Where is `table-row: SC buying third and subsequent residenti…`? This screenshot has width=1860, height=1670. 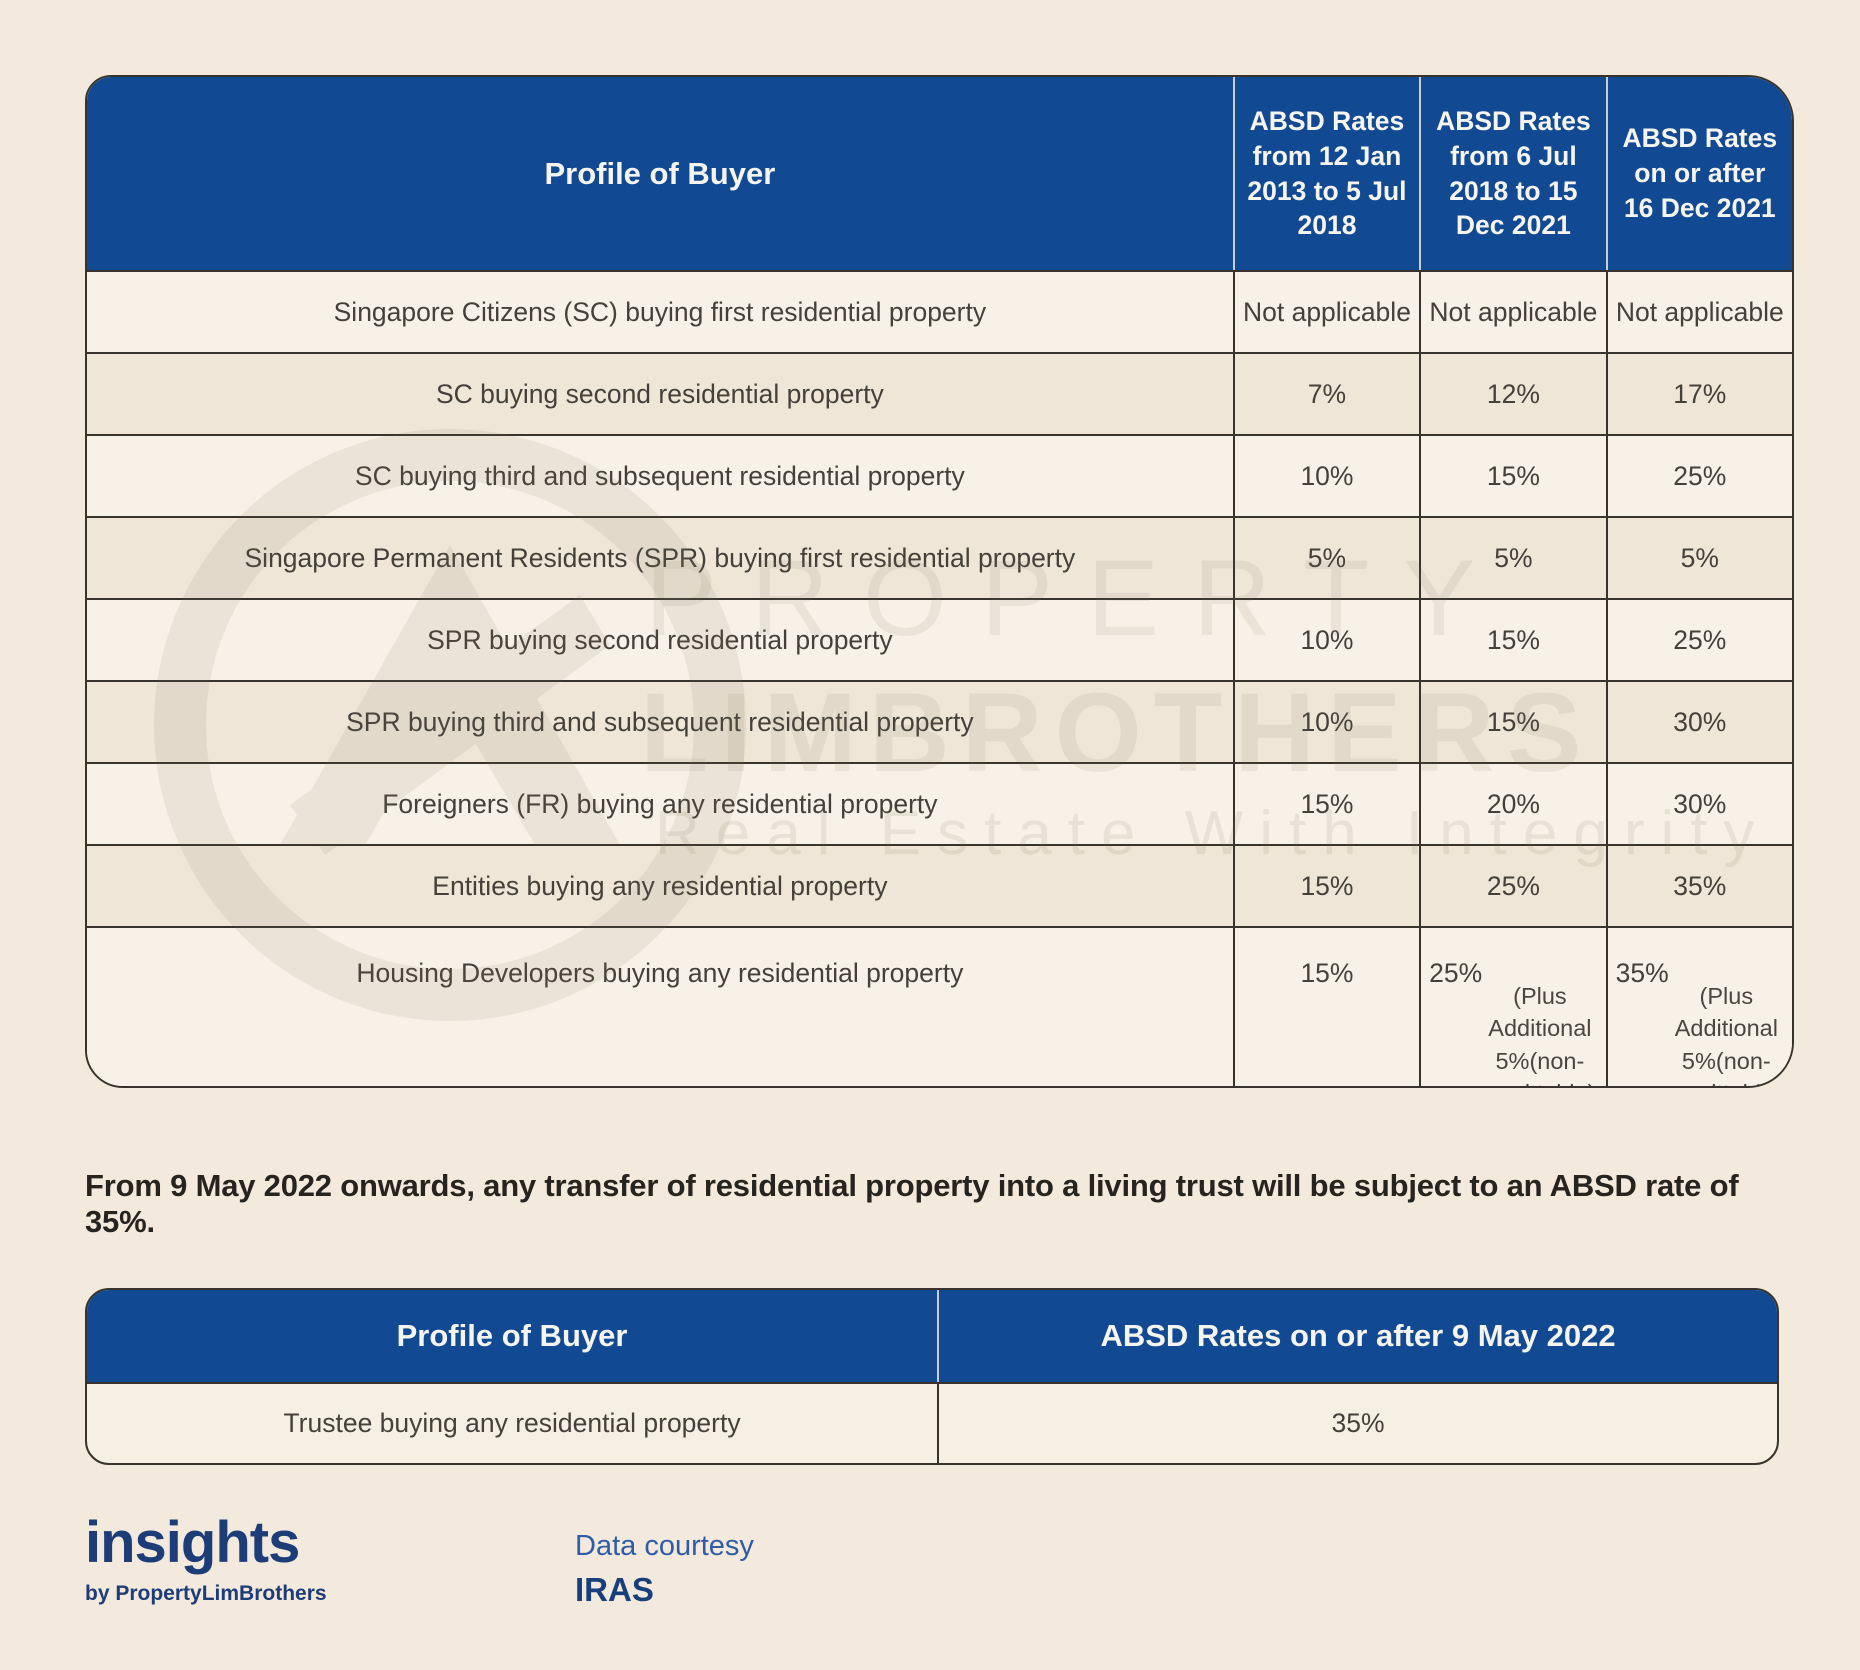 table-row: SC buying third and subsequent residenti… is located at coordinates (939, 475).